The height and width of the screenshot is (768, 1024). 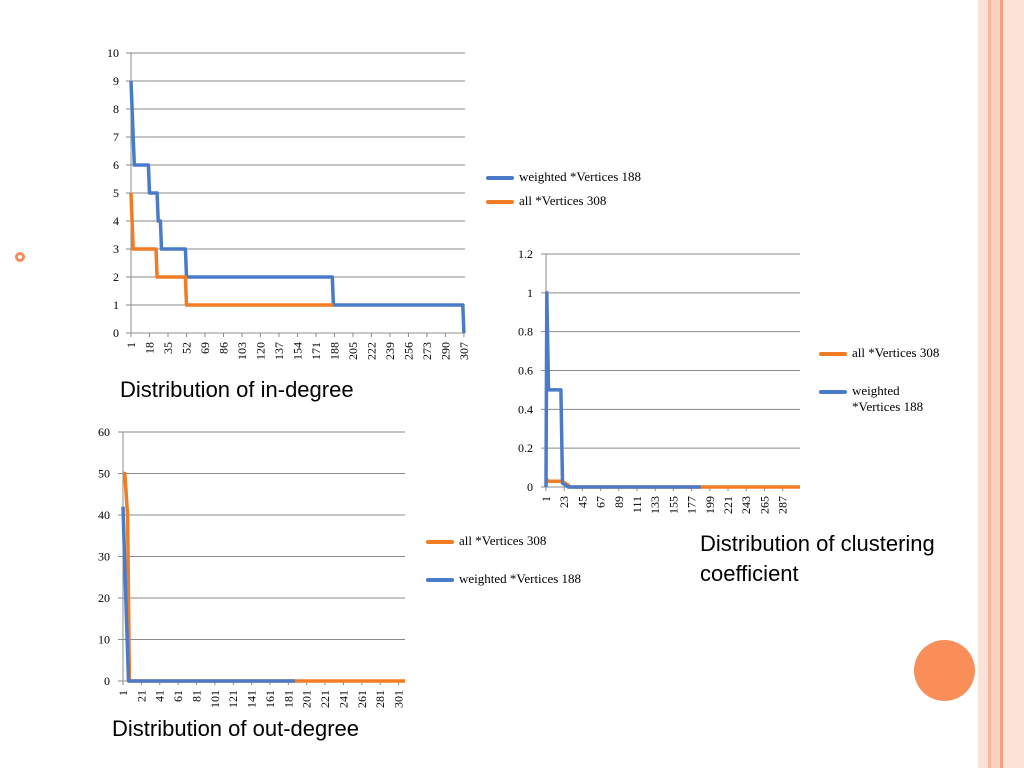 I want to click on x-tick-label: 41, so click(x=160, y=696).